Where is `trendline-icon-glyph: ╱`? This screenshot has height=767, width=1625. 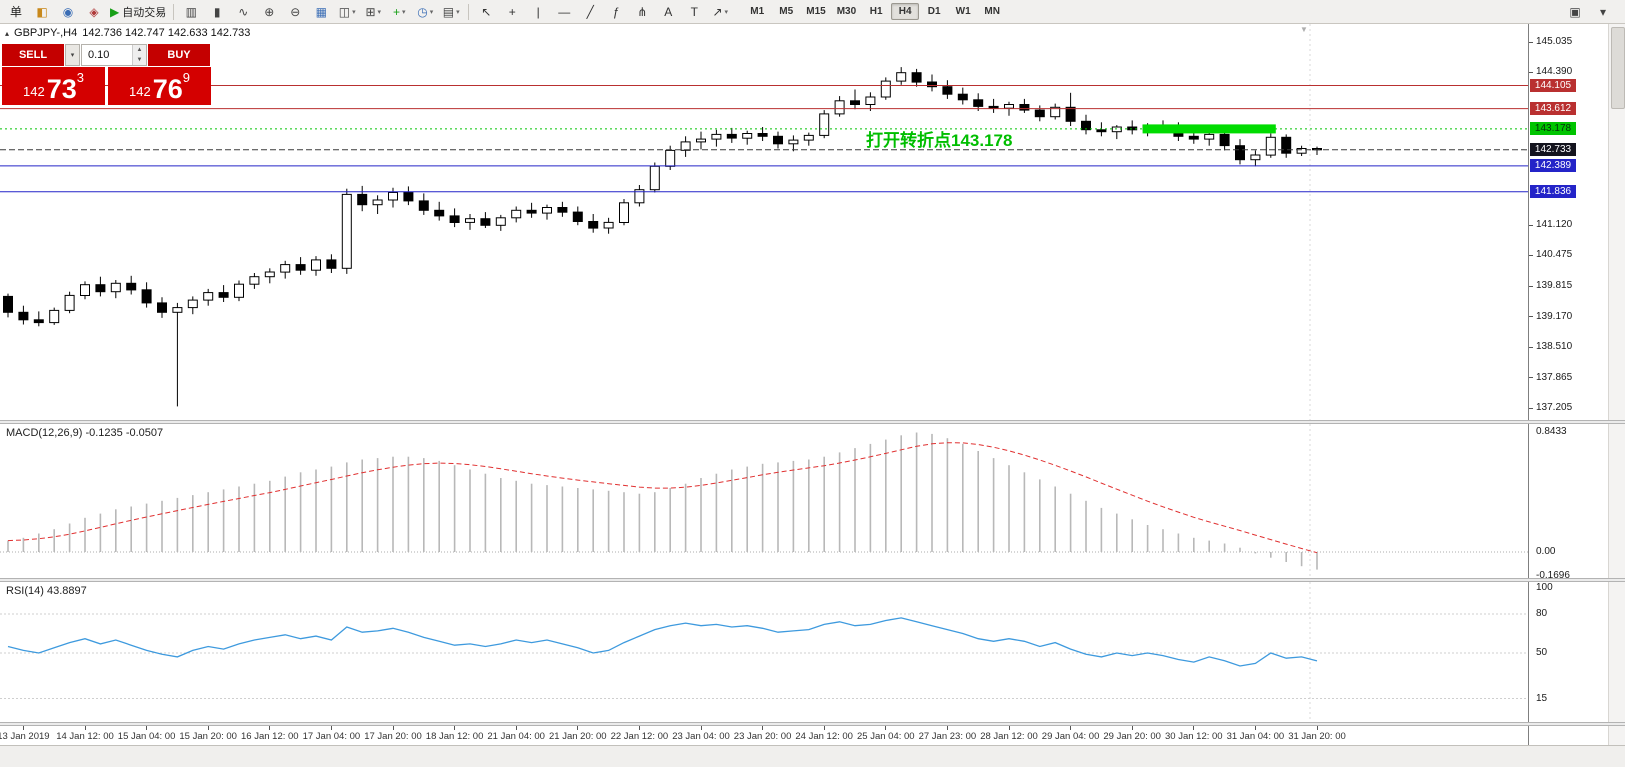 trendline-icon-glyph: ╱ is located at coordinates (590, 11).